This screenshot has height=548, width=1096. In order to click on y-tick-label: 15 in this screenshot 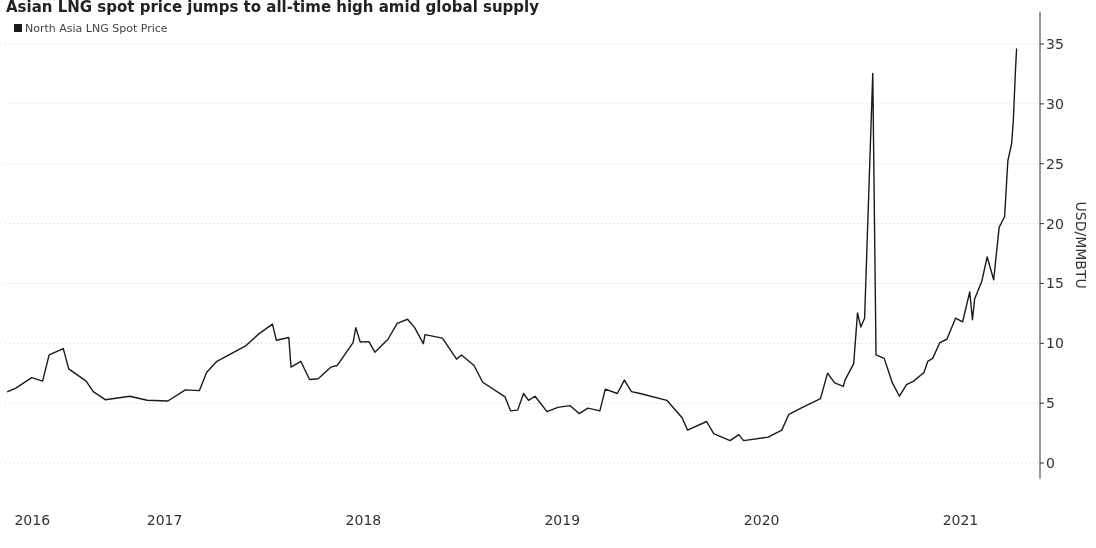, I will do `click(1055, 283)`.